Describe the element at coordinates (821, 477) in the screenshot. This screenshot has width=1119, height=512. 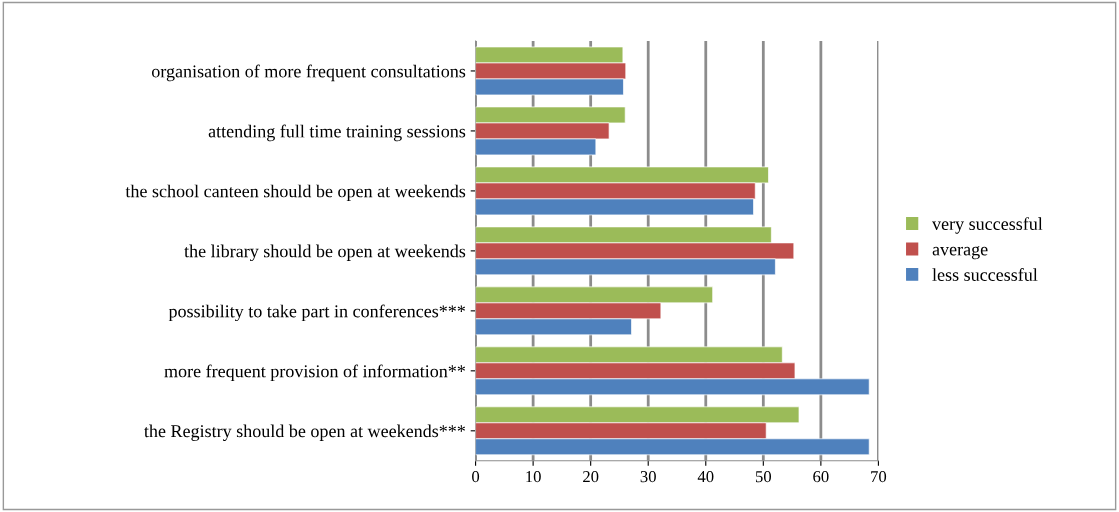
I see `x-tick-label: 60` at that location.